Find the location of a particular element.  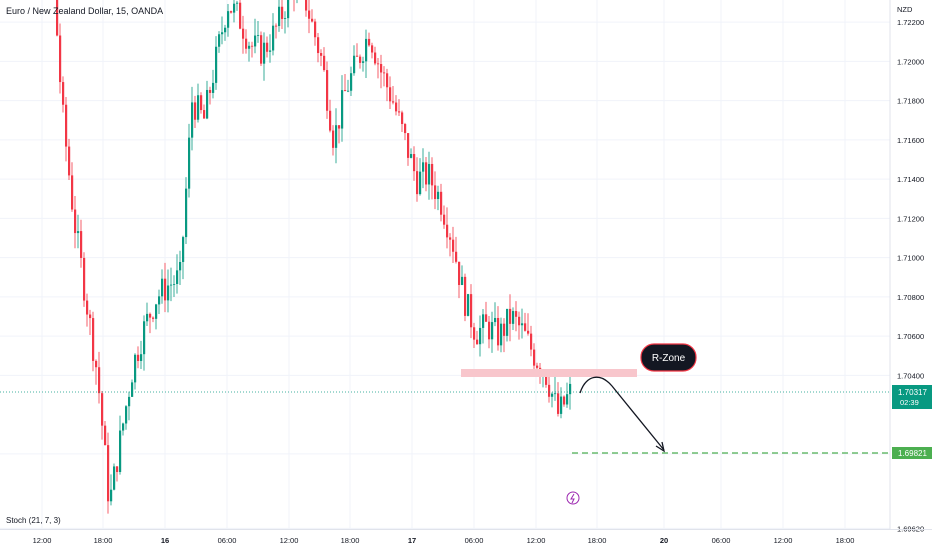

price-tick-label: 1.70800 is located at coordinates (910, 297).